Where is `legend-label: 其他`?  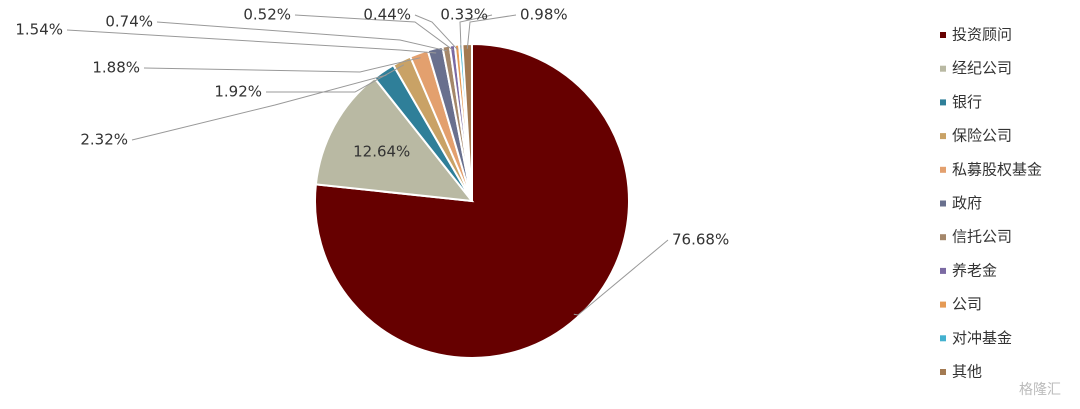
legend-label: 其他 is located at coordinates (967, 372).